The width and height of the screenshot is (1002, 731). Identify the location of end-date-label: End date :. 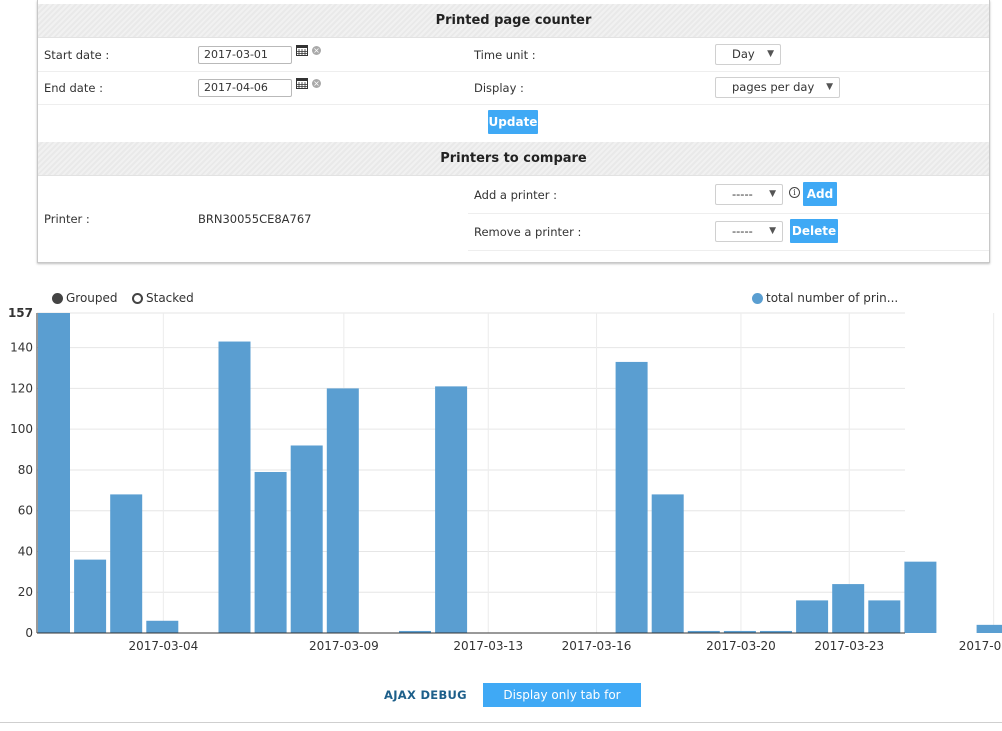
(73, 88).